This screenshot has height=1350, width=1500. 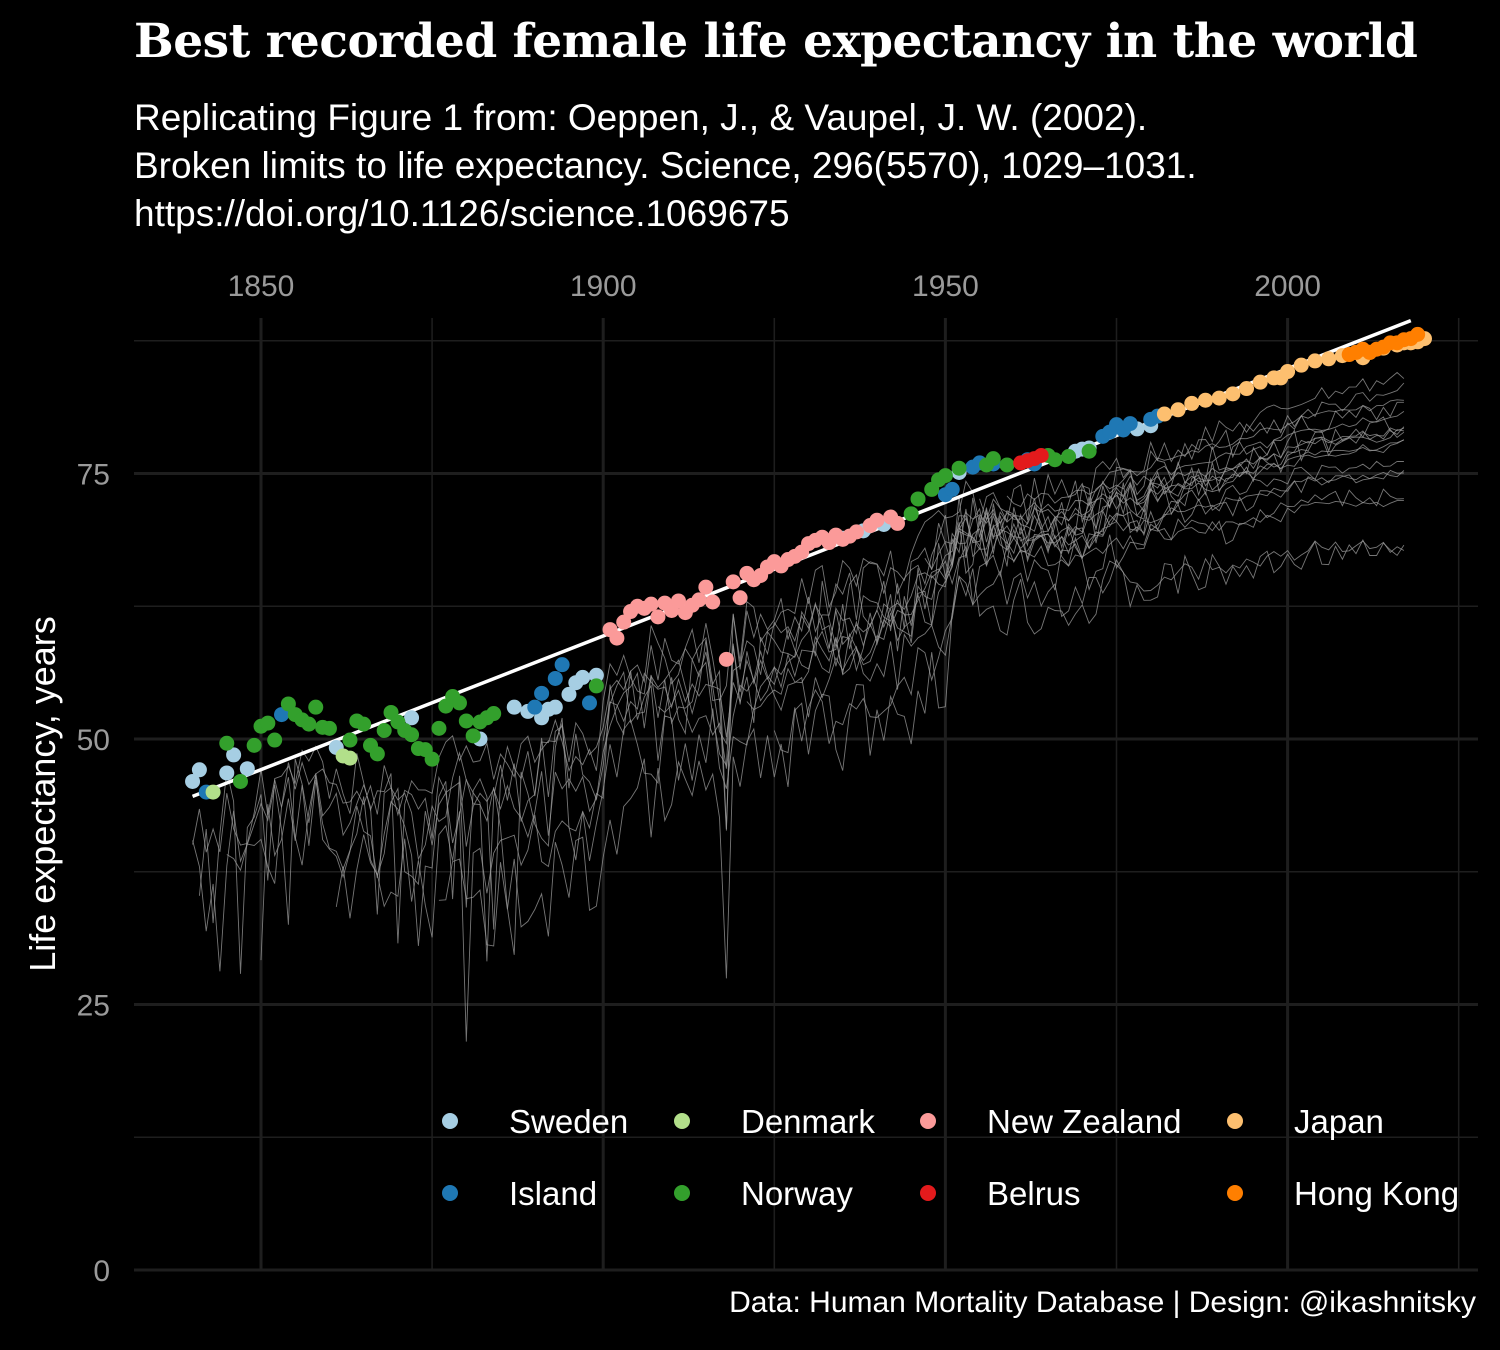 What do you see at coordinates (808, 1121) in the screenshot?
I see `legend-label: Denmark` at bounding box center [808, 1121].